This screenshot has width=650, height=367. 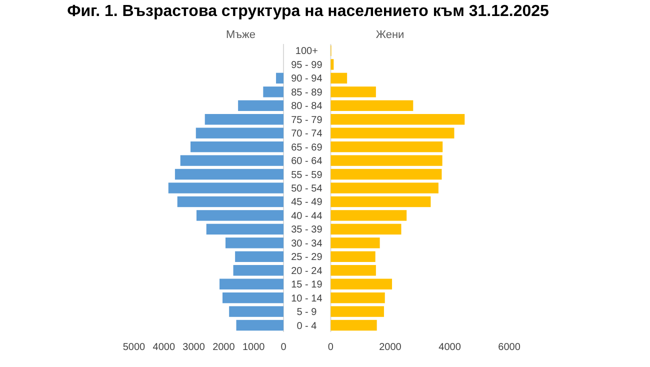 I want to click on y-tick-label: 40 - 44, so click(x=307, y=216).